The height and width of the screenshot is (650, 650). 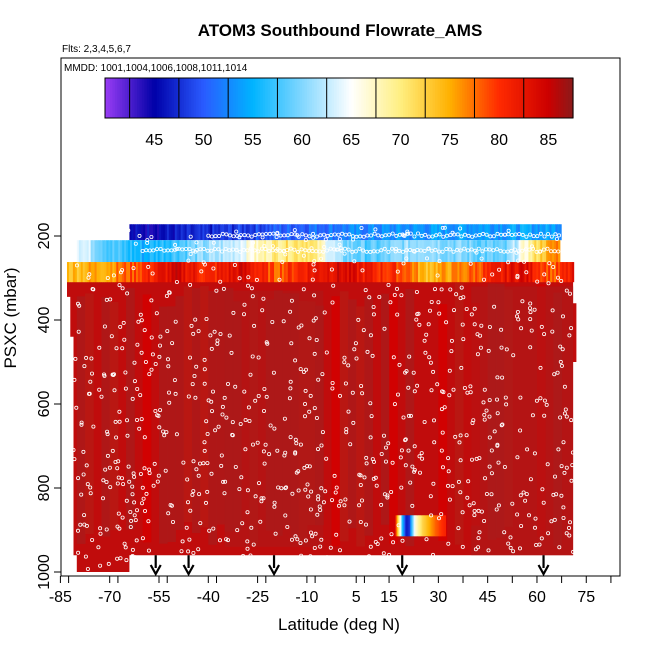 What do you see at coordinates (306, 597) in the screenshot?
I see `x-tick-label: -10` at bounding box center [306, 597].